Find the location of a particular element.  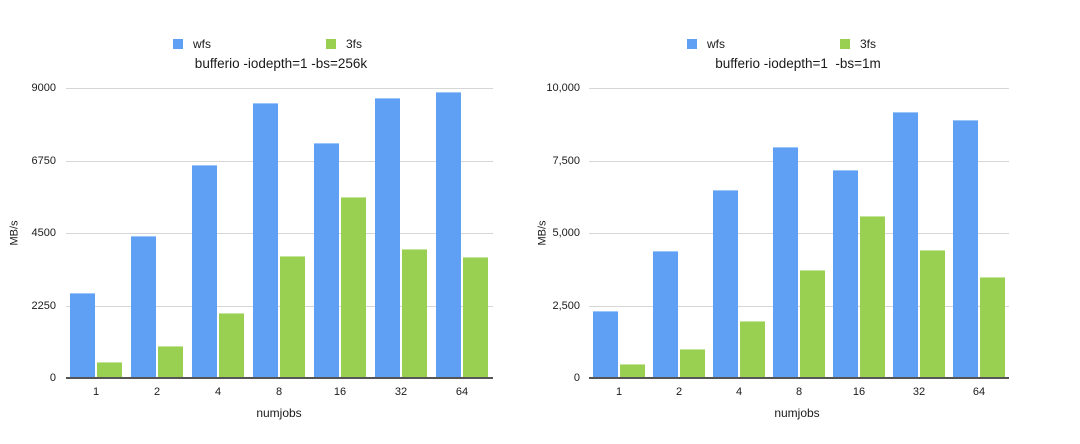

y-tick-label: 4500 is located at coordinates (43, 233).